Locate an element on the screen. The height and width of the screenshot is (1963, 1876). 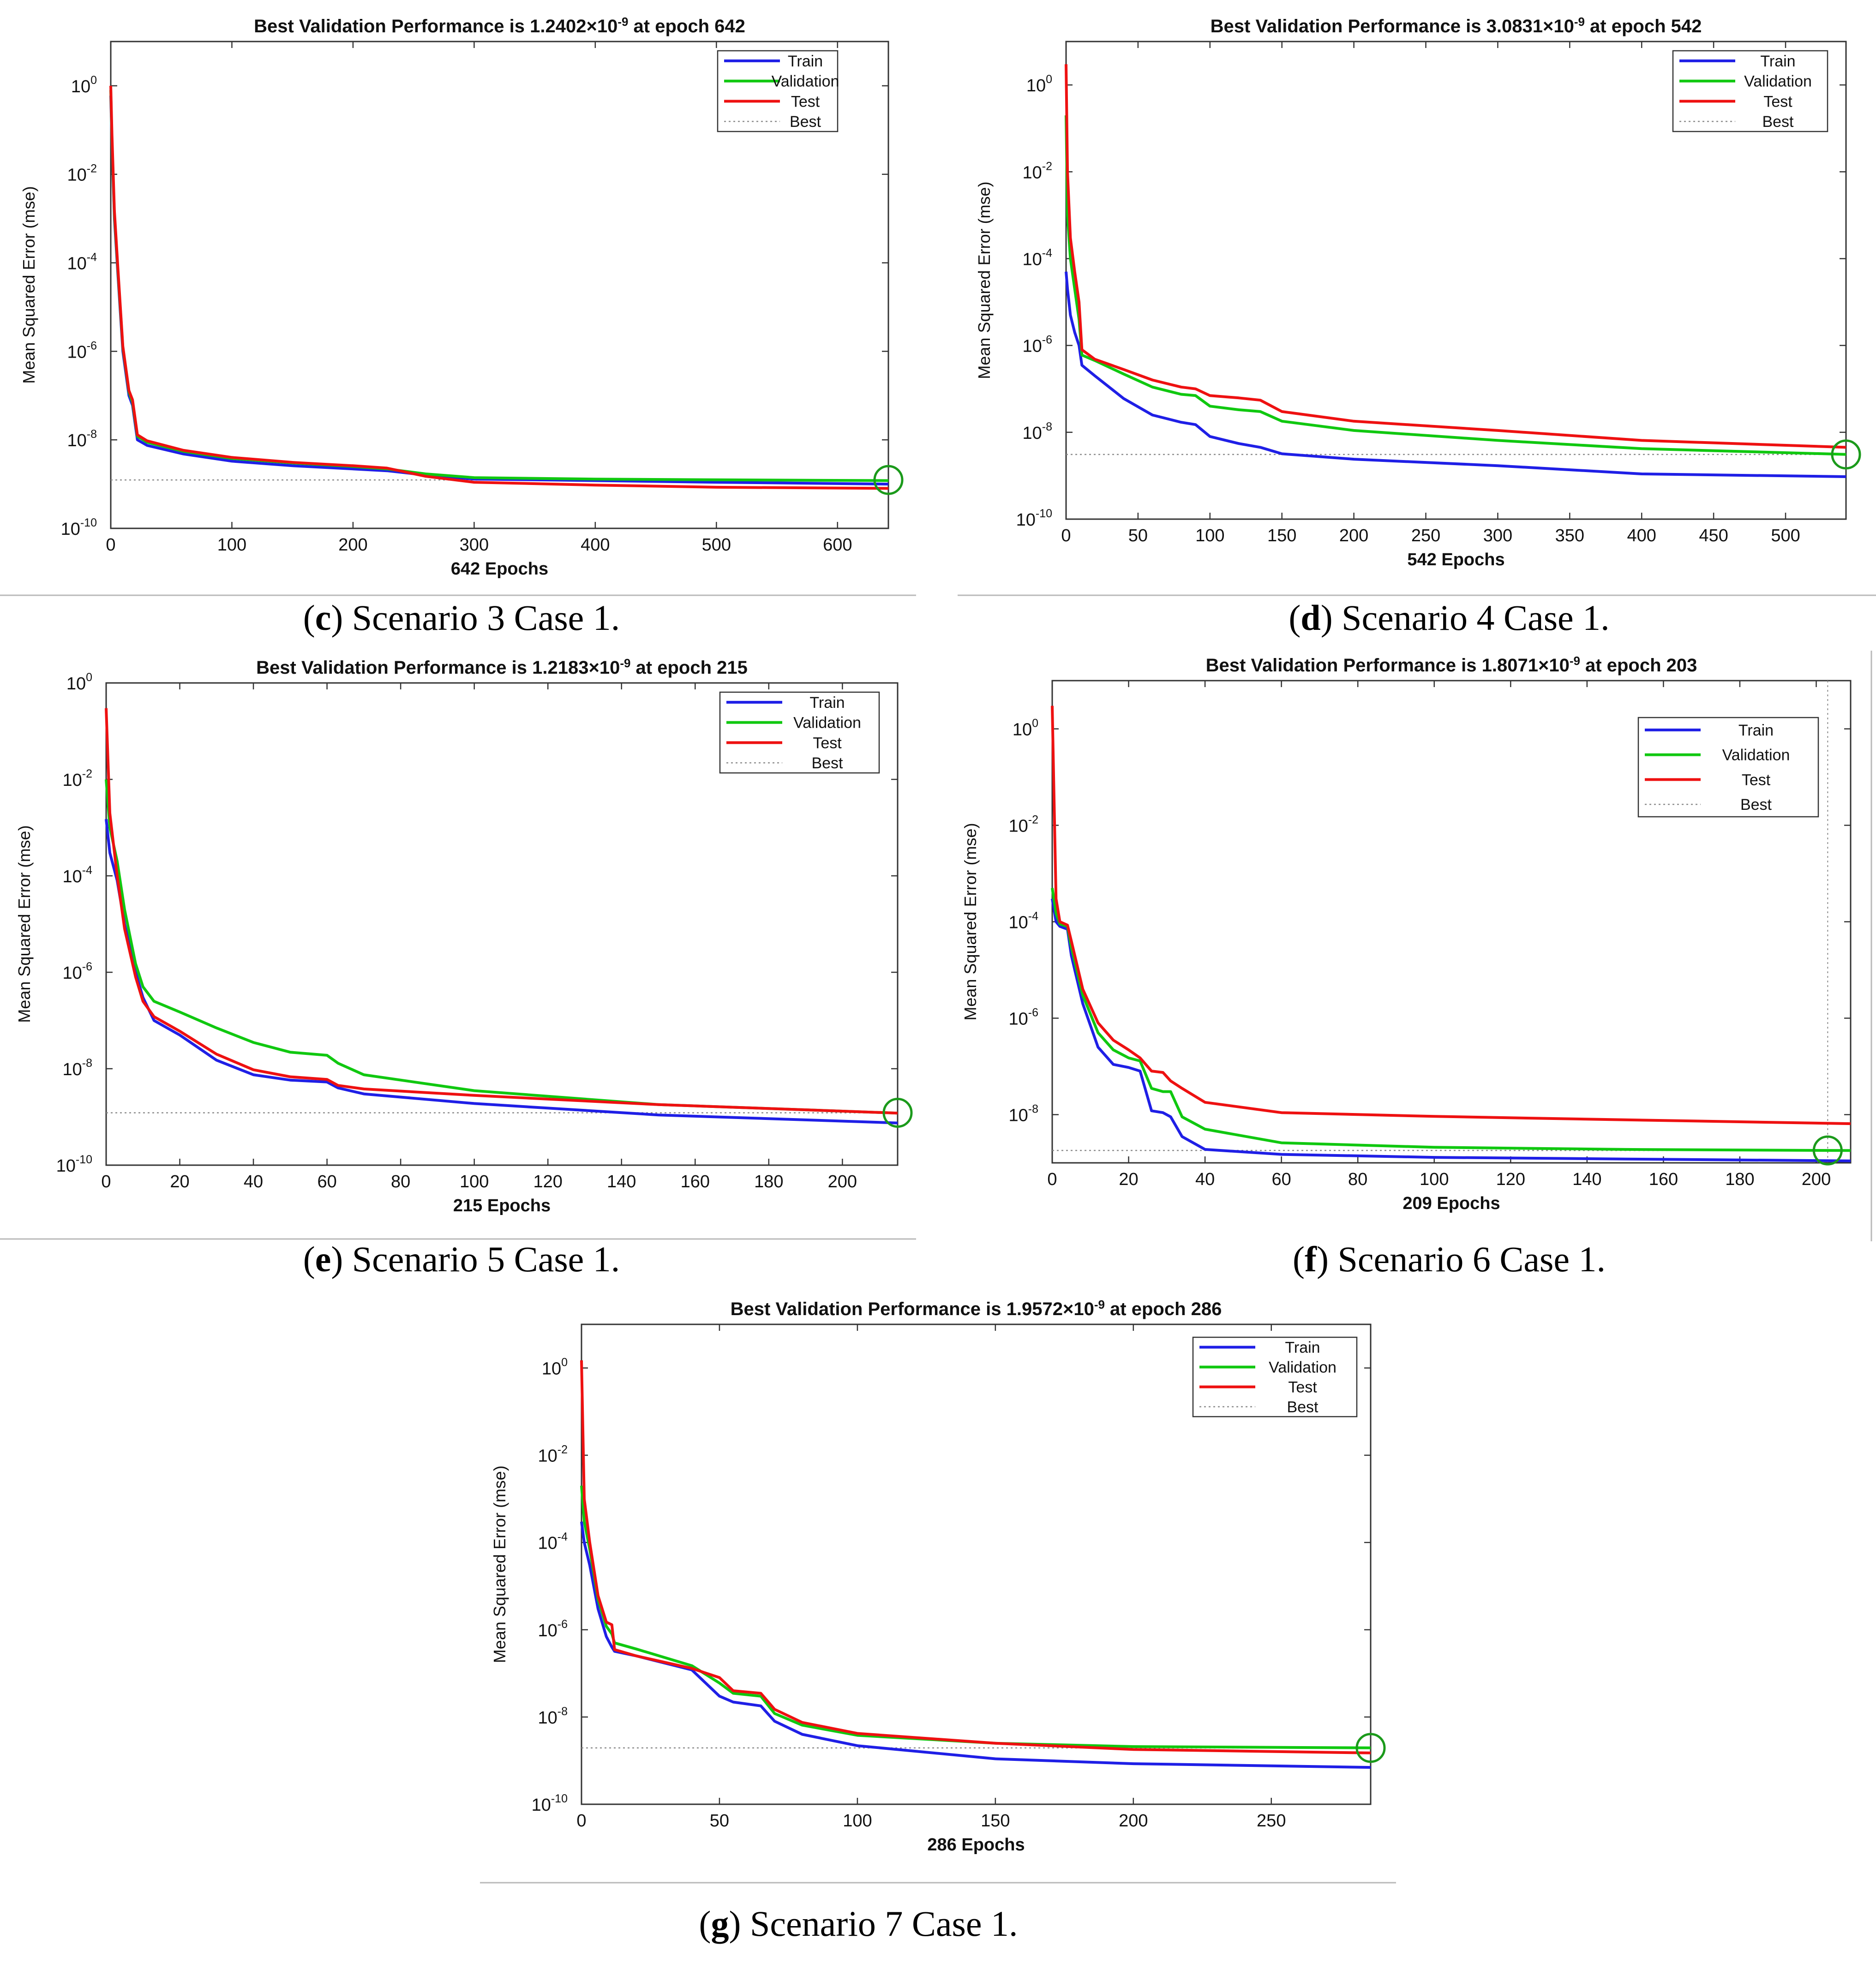
x-tick-label: 350 is located at coordinates (1569, 535).